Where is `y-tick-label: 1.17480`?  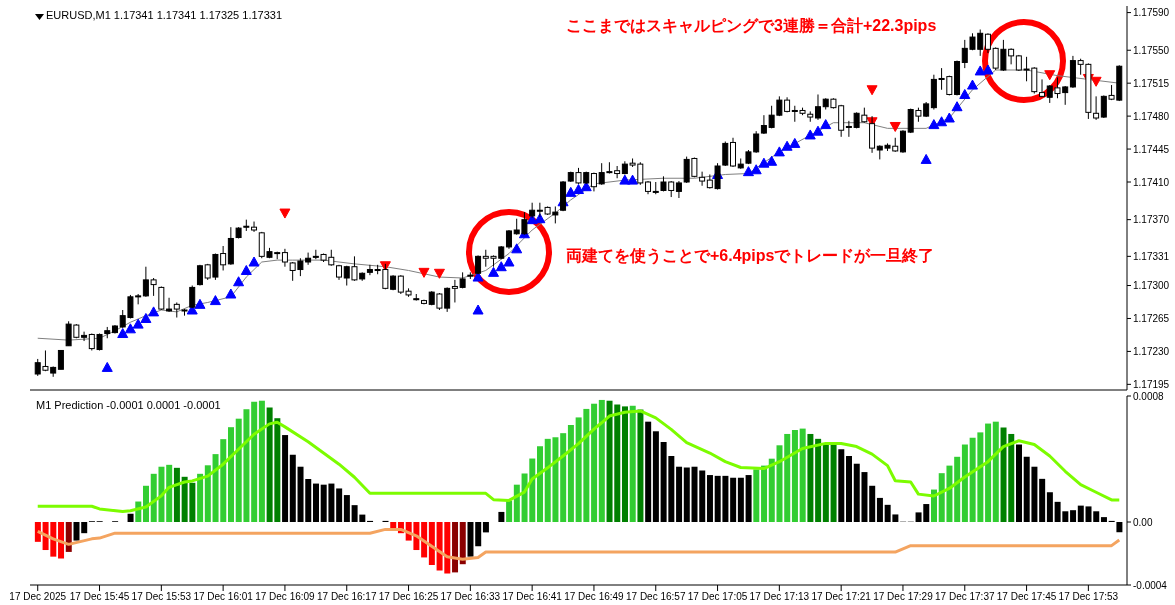 y-tick-label: 1.17480 is located at coordinates (1151, 116).